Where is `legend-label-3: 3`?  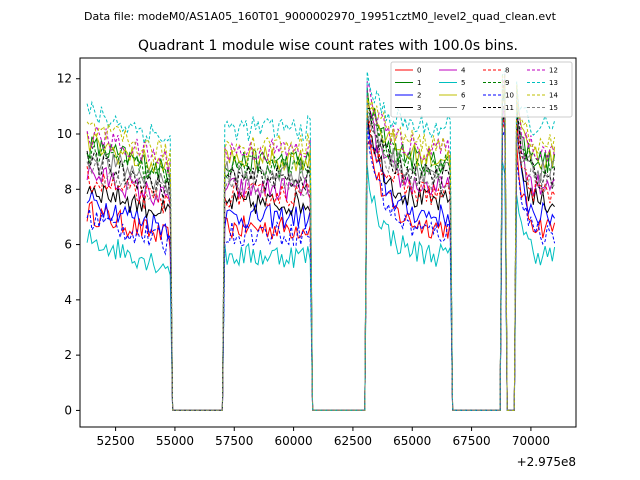
legend-label-3: 3 is located at coordinates (419, 108).